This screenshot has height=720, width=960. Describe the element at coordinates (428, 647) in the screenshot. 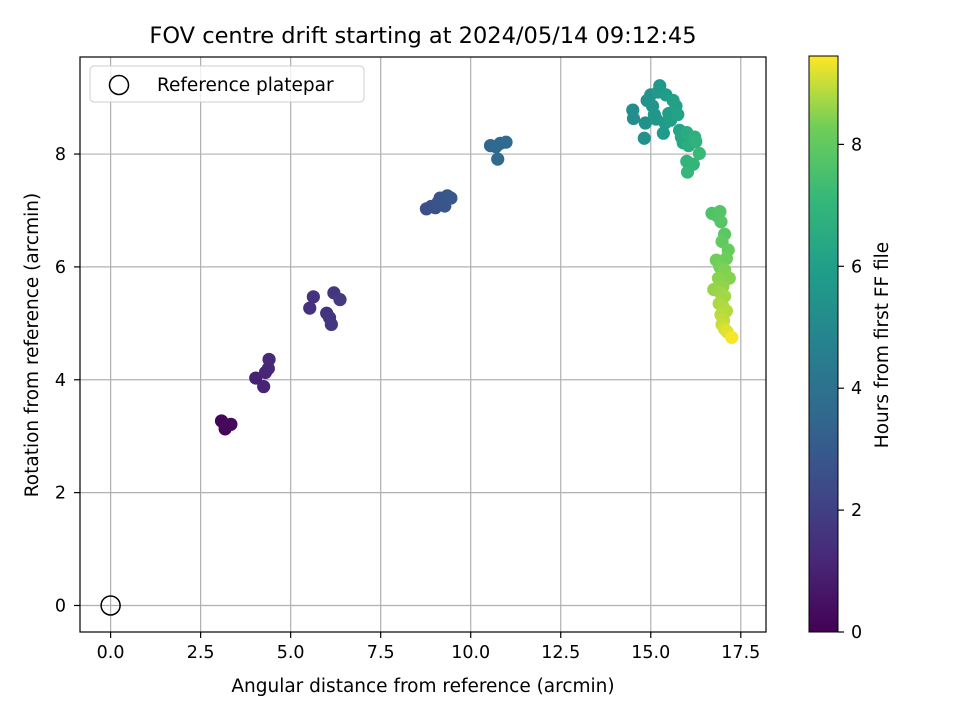

I see `x-axis-ticks: 0.0 2.5 5.0 7.5 10.0 12.5 15.0 17.5` at that location.